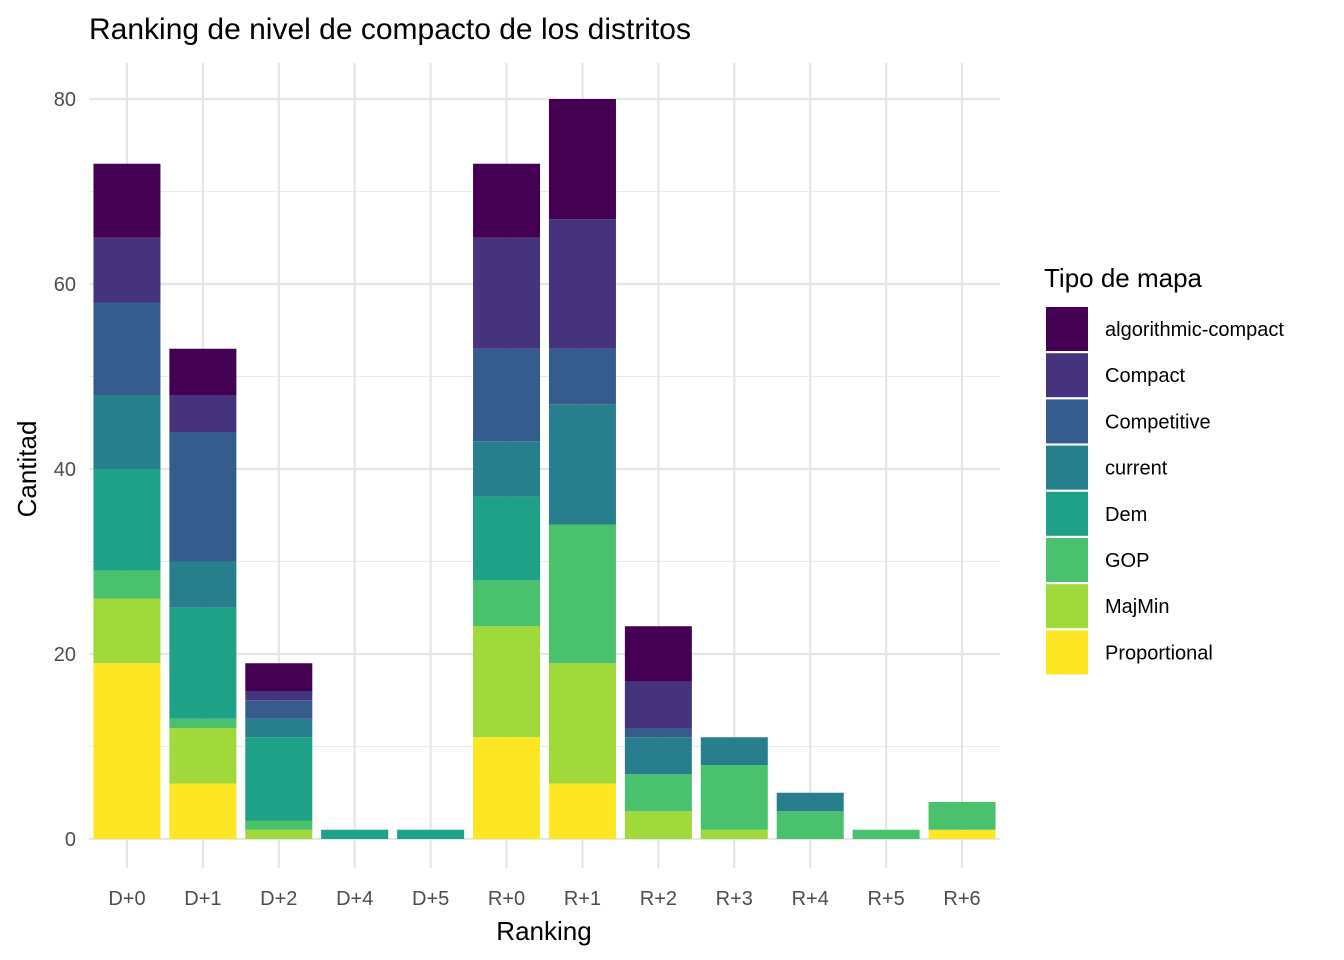 The width and height of the screenshot is (1344, 960). Describe the element at coordinates (582, 899) in the screenshot. I see `x-tick-label: R+1` at that location.